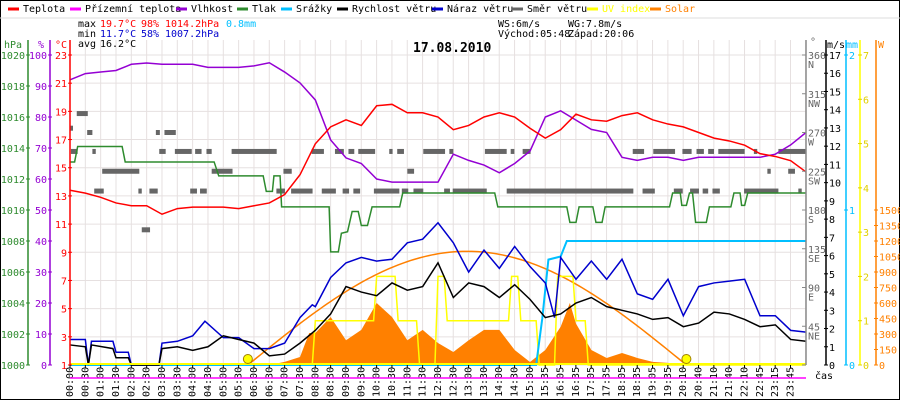 The width and height of the screenshot is (900, 400). What do you see at coordinates (61, 84) in the screenshot?
I see `celsius-label: 21` at bounding box center [61, 84].